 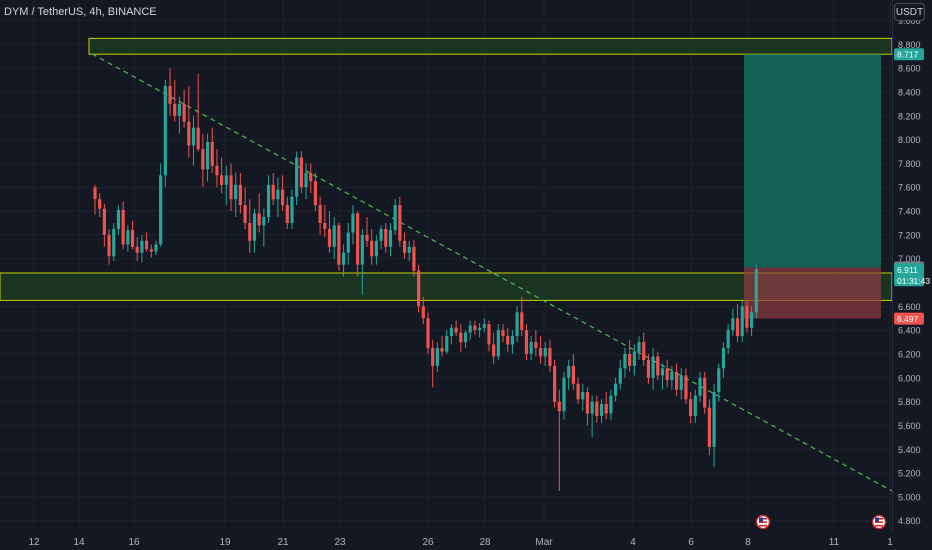 I want to click on price-badge-bg, so click(x=909, y=54).